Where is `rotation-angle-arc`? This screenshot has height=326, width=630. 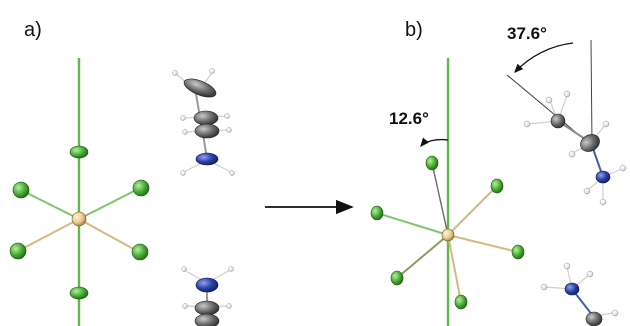
rotation-angle-arc is located at coordinates (544, 57).